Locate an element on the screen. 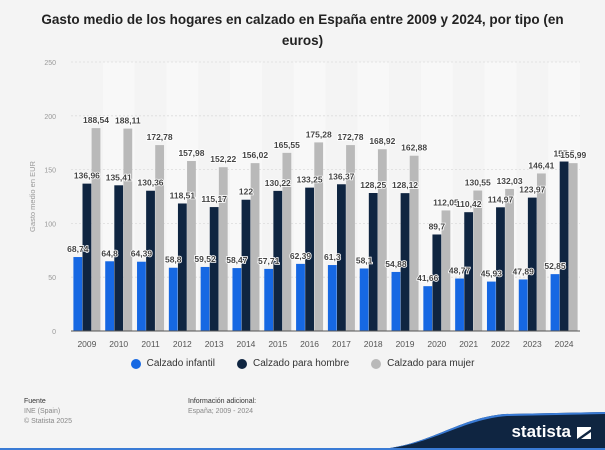 This screenshot has width=605, height=450. data-label: 62,39 is located at coordinates (301, 256).